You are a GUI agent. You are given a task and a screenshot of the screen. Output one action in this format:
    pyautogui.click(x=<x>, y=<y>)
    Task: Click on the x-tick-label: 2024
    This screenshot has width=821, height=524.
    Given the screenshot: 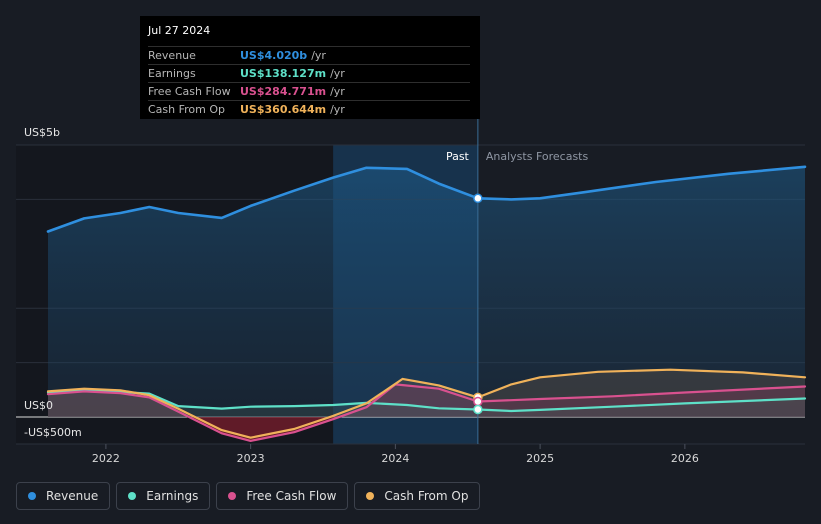 What is the action you would take?
    pyautogui.click(x=395, y=458)
    